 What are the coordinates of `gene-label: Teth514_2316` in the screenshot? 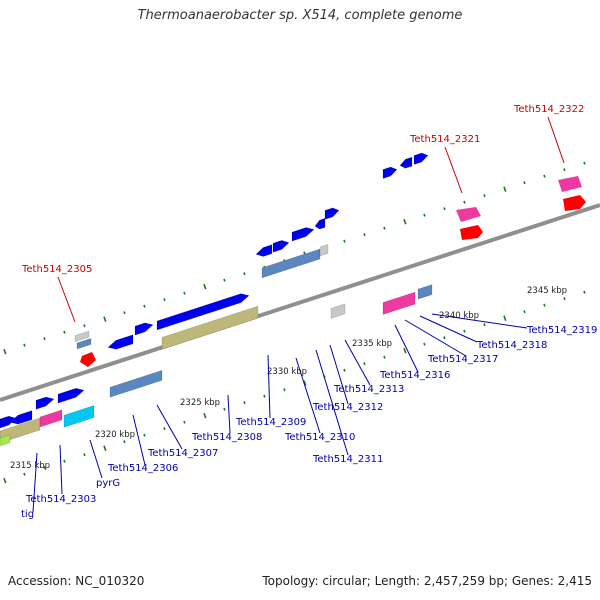 It's located at (414, 375).